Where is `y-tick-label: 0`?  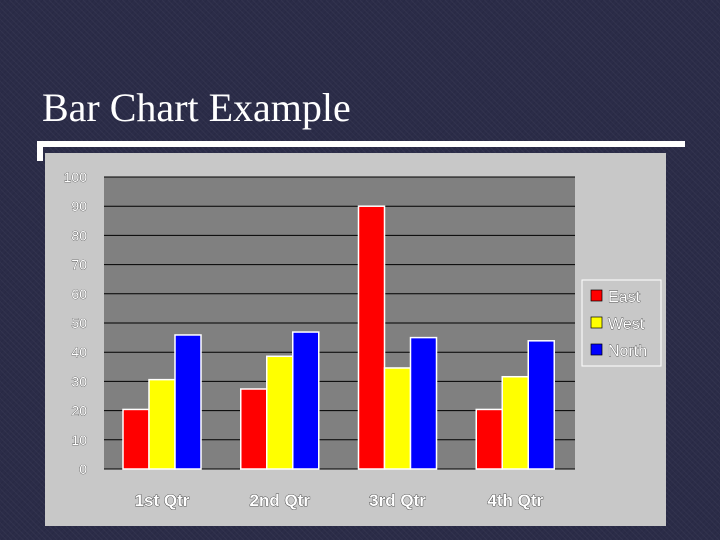 y-tick-label: 0 is located at coordinates (83, 469).